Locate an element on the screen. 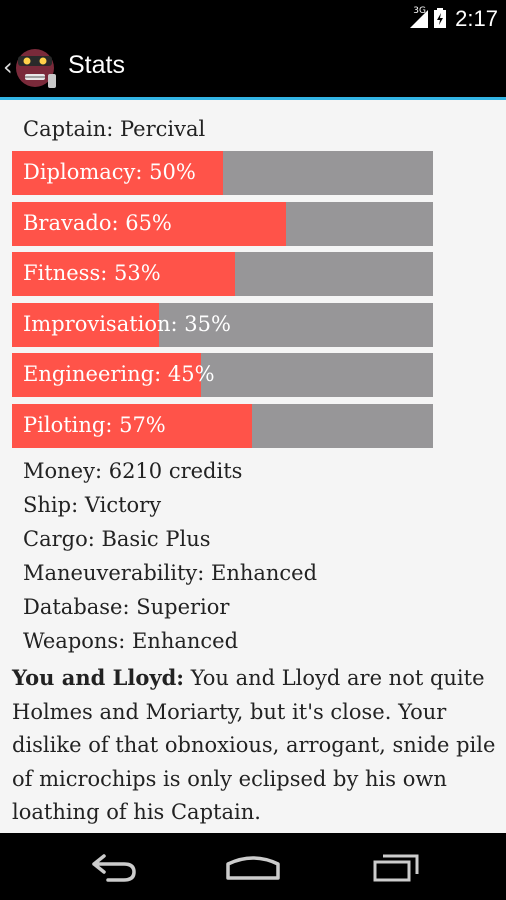 This screenshot has height=900, width=506. money-value: Money: 6210 credits is located at coordinates (133, 471).